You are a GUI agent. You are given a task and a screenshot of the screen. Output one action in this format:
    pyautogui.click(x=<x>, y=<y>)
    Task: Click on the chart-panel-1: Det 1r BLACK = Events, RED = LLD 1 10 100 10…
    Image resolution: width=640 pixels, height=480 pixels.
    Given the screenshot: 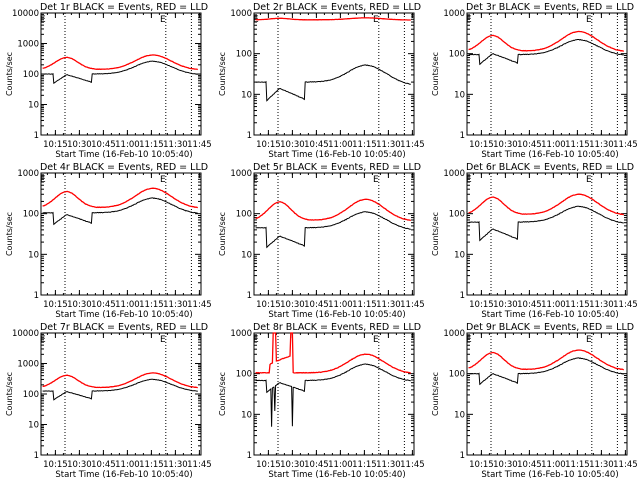 What is the action you would take?
    pyautogui.click(x=108, y=81)
    